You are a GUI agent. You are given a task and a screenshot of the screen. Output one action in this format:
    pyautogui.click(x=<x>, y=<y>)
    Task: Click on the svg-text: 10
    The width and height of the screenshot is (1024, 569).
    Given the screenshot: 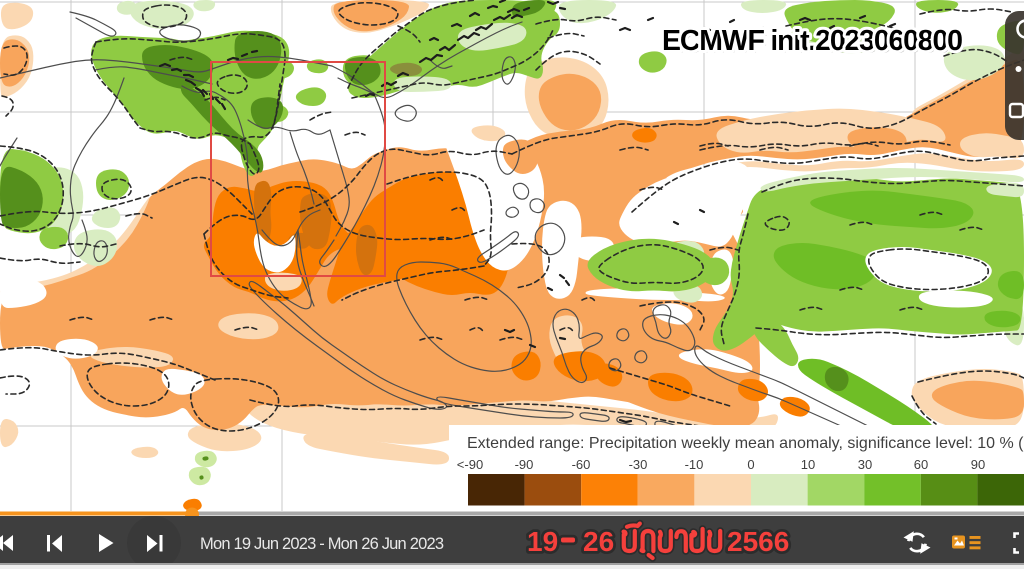 What is the action you would take?
    pyautogui.click(x=808, y=464)
    